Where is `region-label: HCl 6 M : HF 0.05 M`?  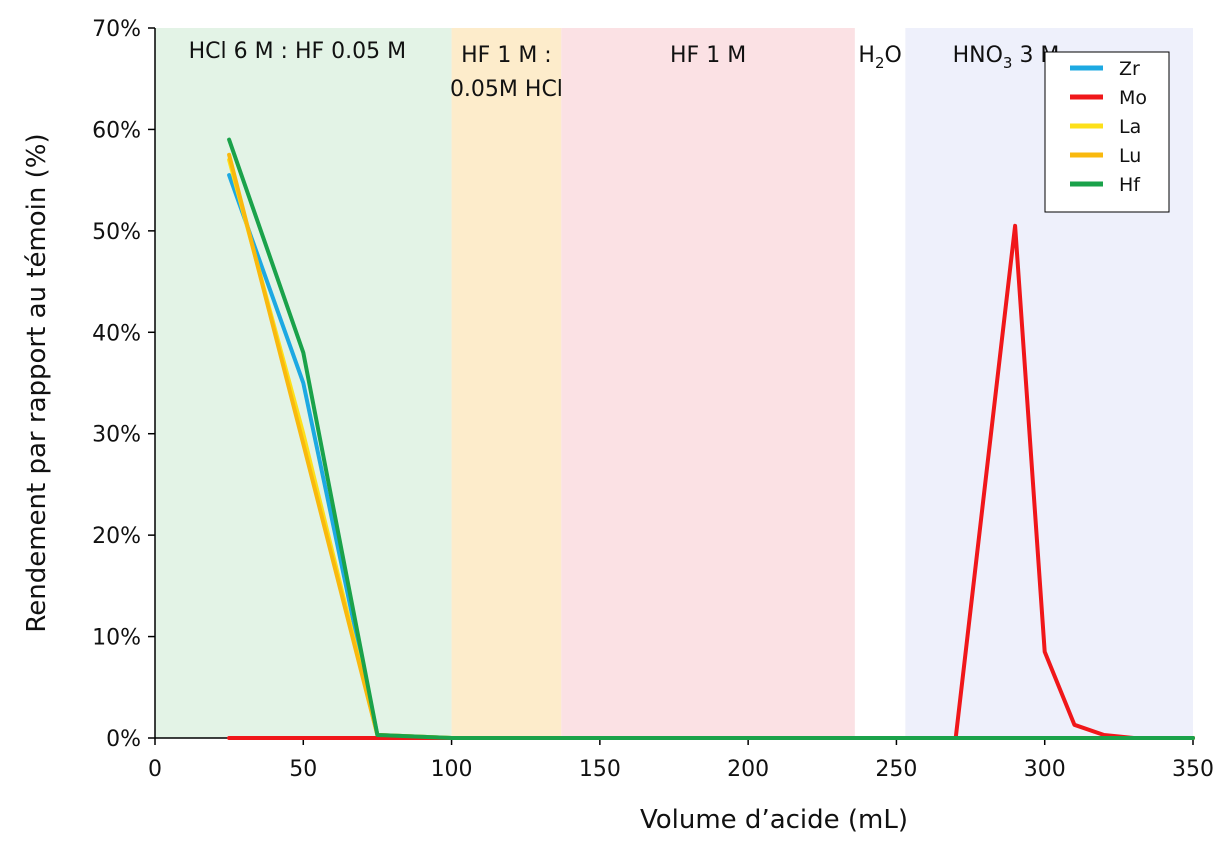 region-label: HCl 6 M : HF 0.05 M is located at coordinates (298, 51).